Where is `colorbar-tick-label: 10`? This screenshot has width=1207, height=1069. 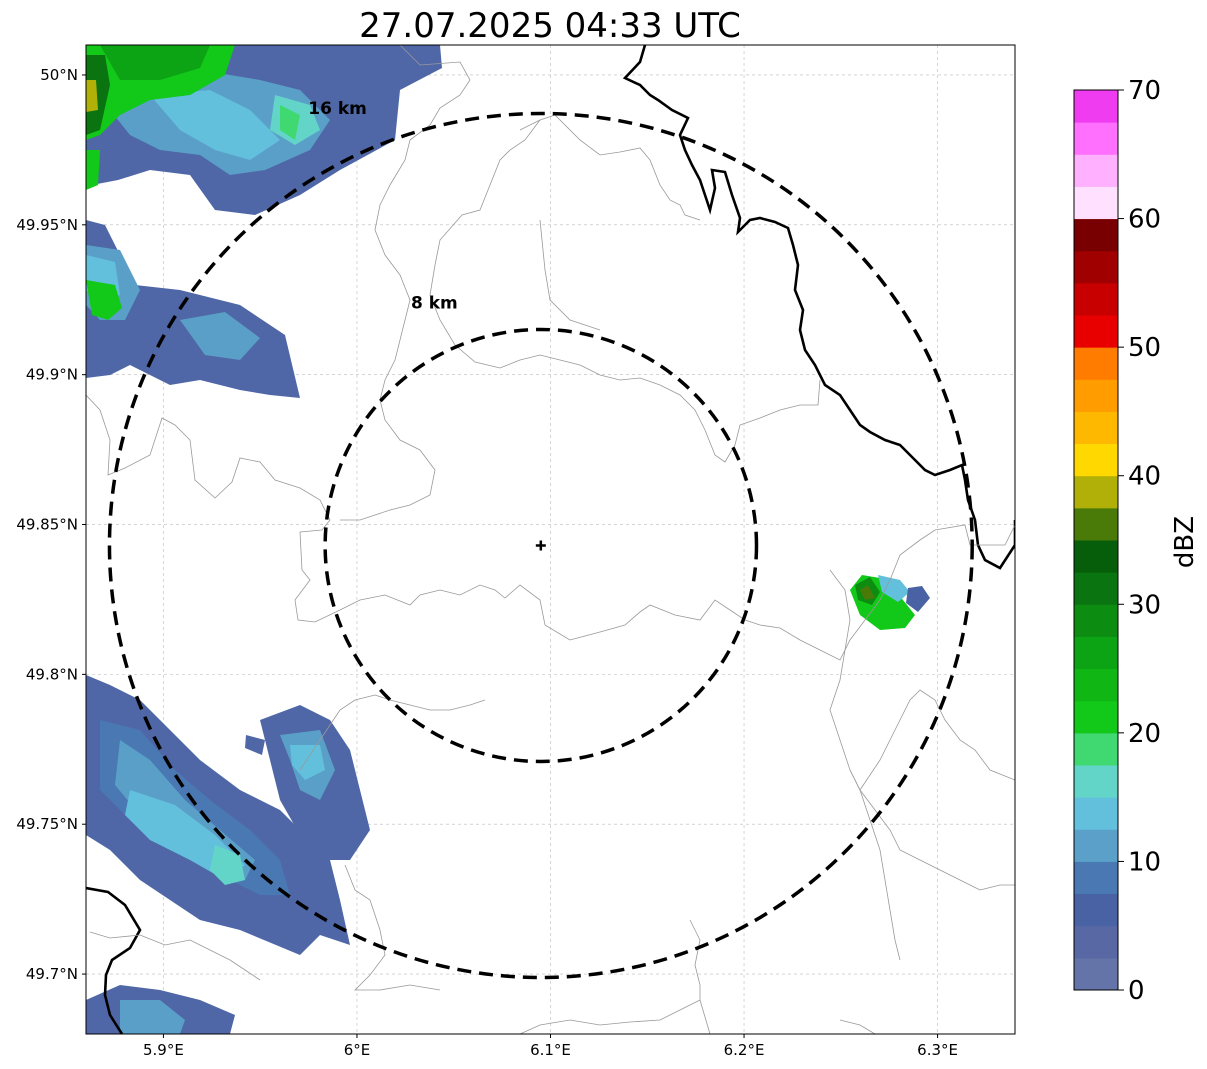 colorbar-tick-label: 10 is located at coordinates (1144, 862).